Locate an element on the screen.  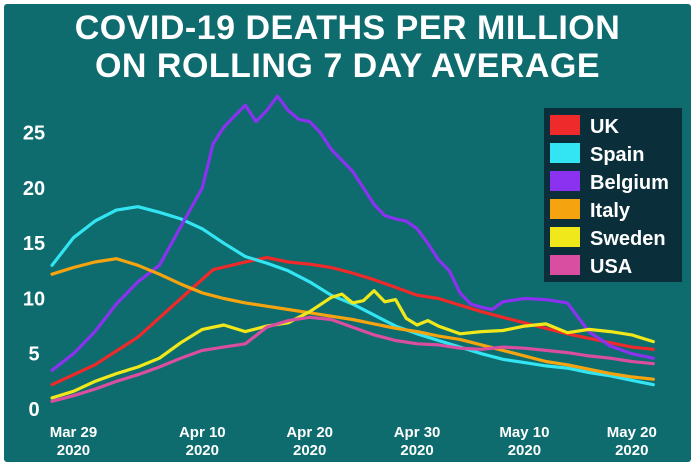
y-tick-label: 20 is located at coordinates (34, 189).